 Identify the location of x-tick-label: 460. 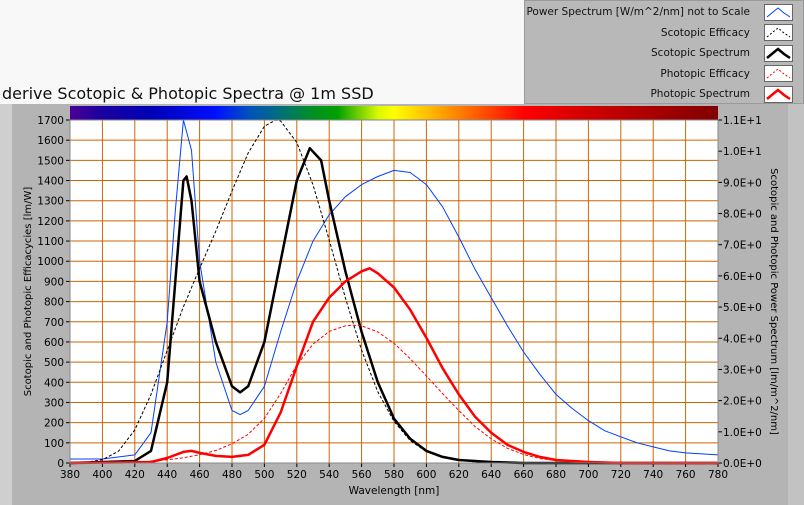
(200, 475).